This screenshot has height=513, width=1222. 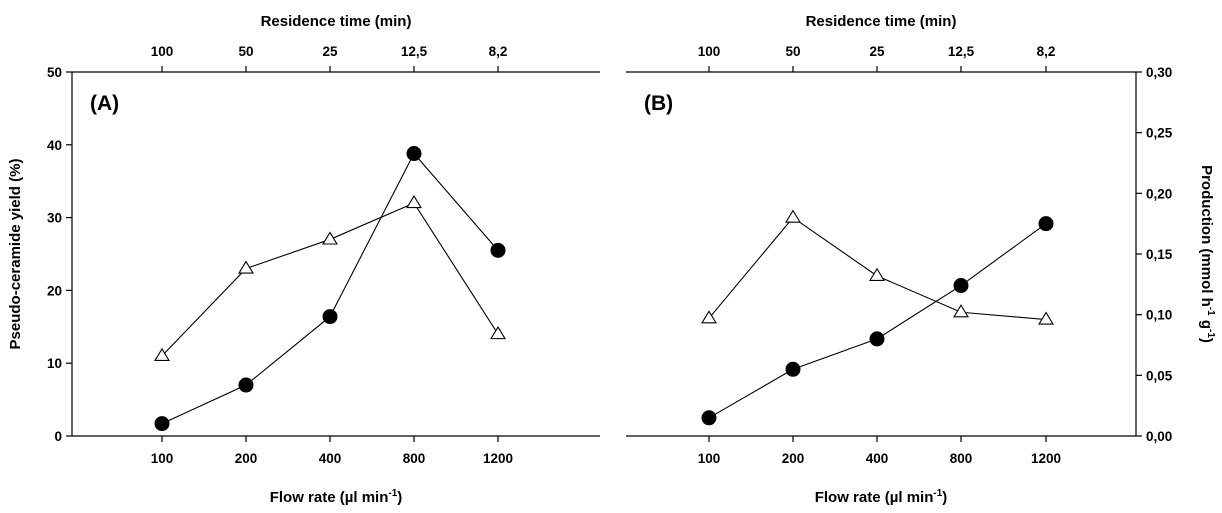 I want to click on panel-b-y-axis-title-close: ), so click(x=1206, y=340).